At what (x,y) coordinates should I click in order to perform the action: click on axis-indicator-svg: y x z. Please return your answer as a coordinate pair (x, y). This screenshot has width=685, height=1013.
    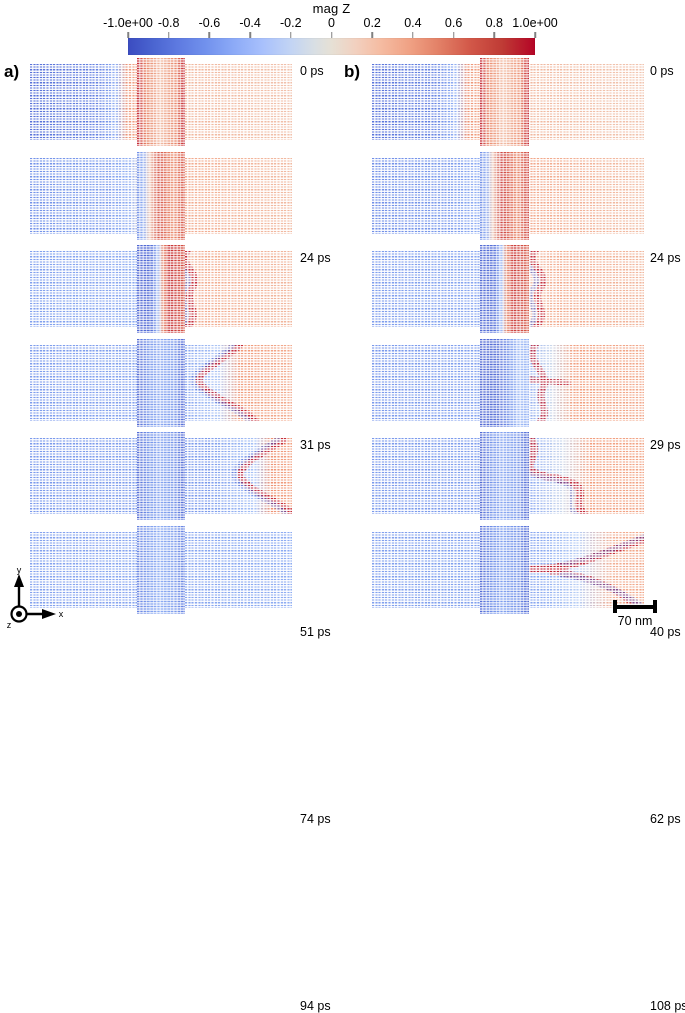
    Looking at the image, I should click on (35, 597).